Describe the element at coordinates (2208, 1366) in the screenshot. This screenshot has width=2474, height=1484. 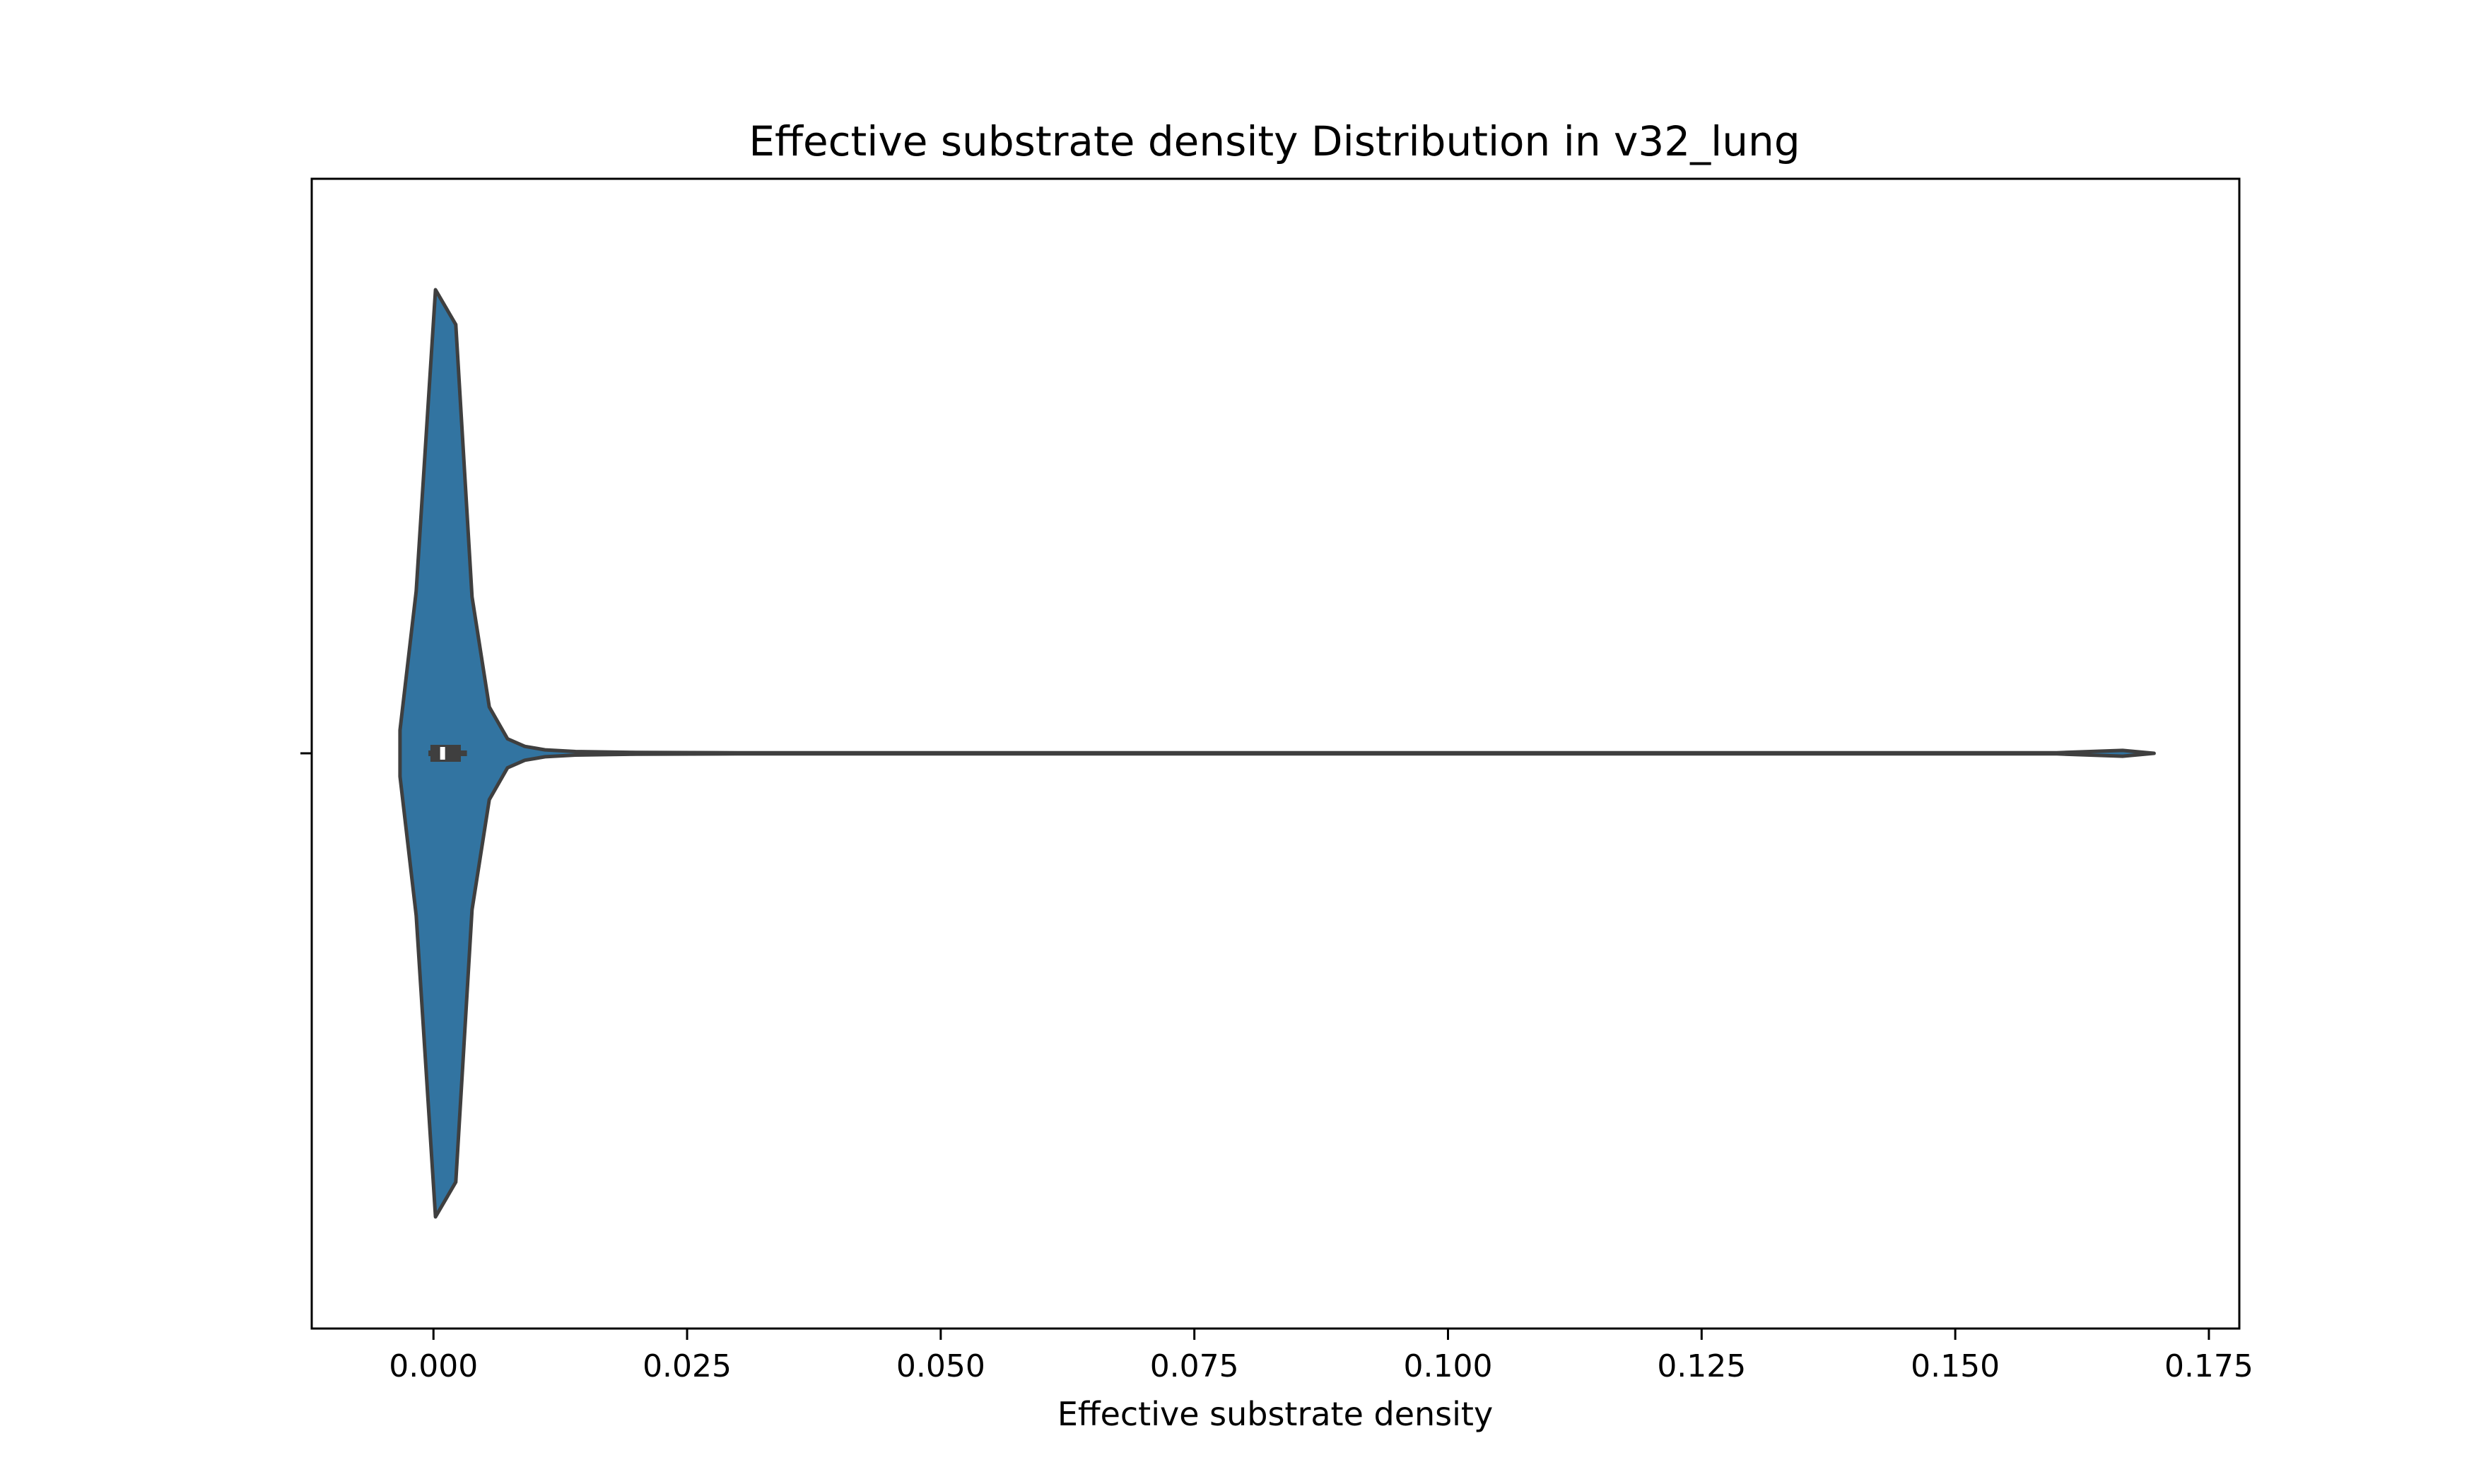
I see `x-tick-label: 0.175` at that location.